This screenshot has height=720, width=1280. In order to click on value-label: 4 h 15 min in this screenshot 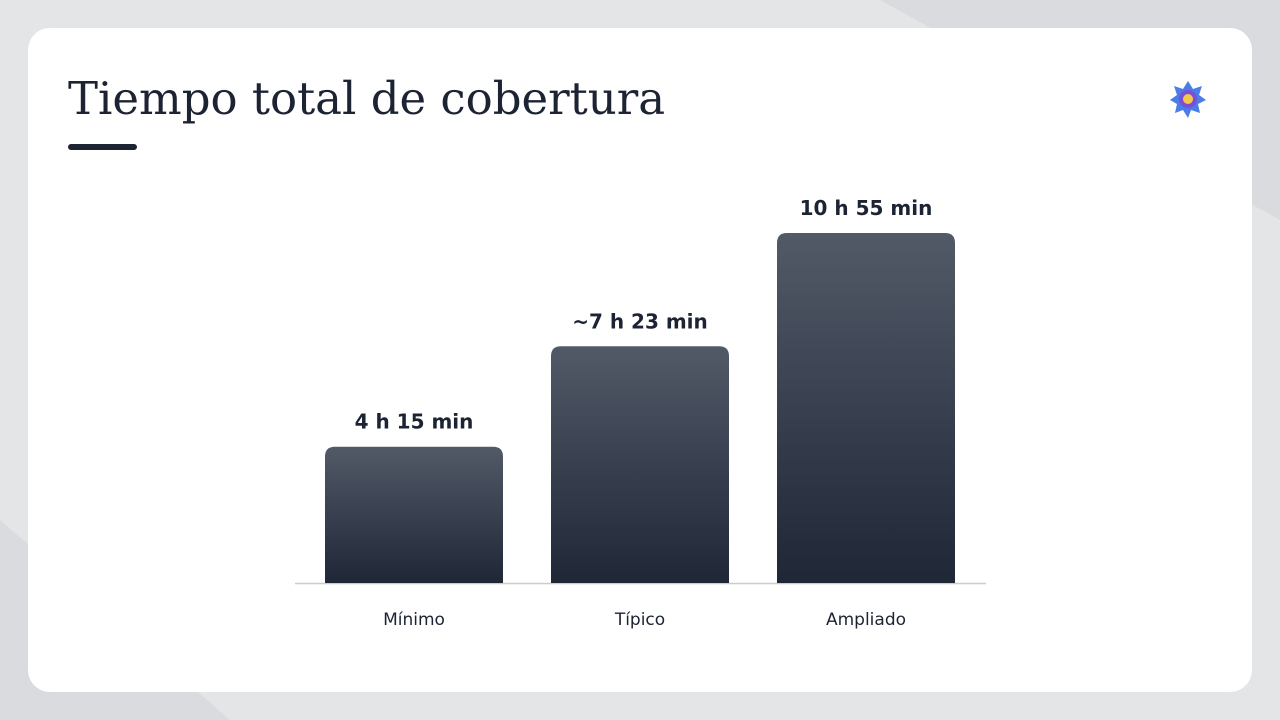, I will do `click(414, 422)`.